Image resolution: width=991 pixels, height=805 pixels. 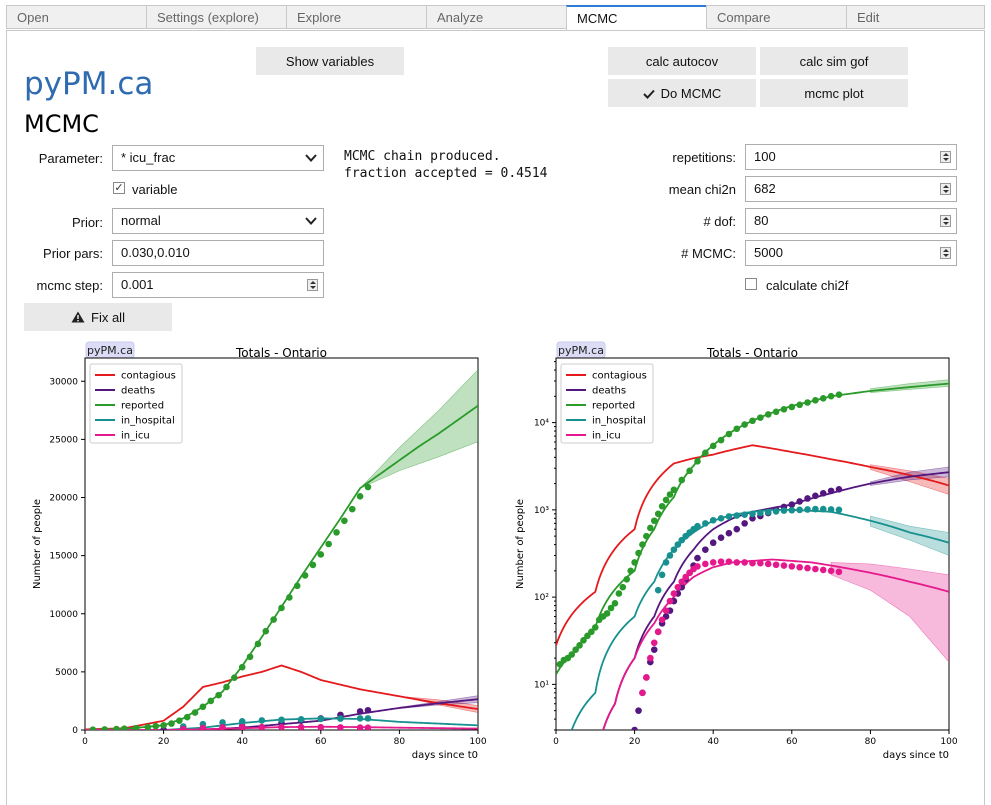 What do you see at coordinates (98, 317) in the screenshot?
I see `fix-all-button: Fix all` at bounding box center [98, 317].